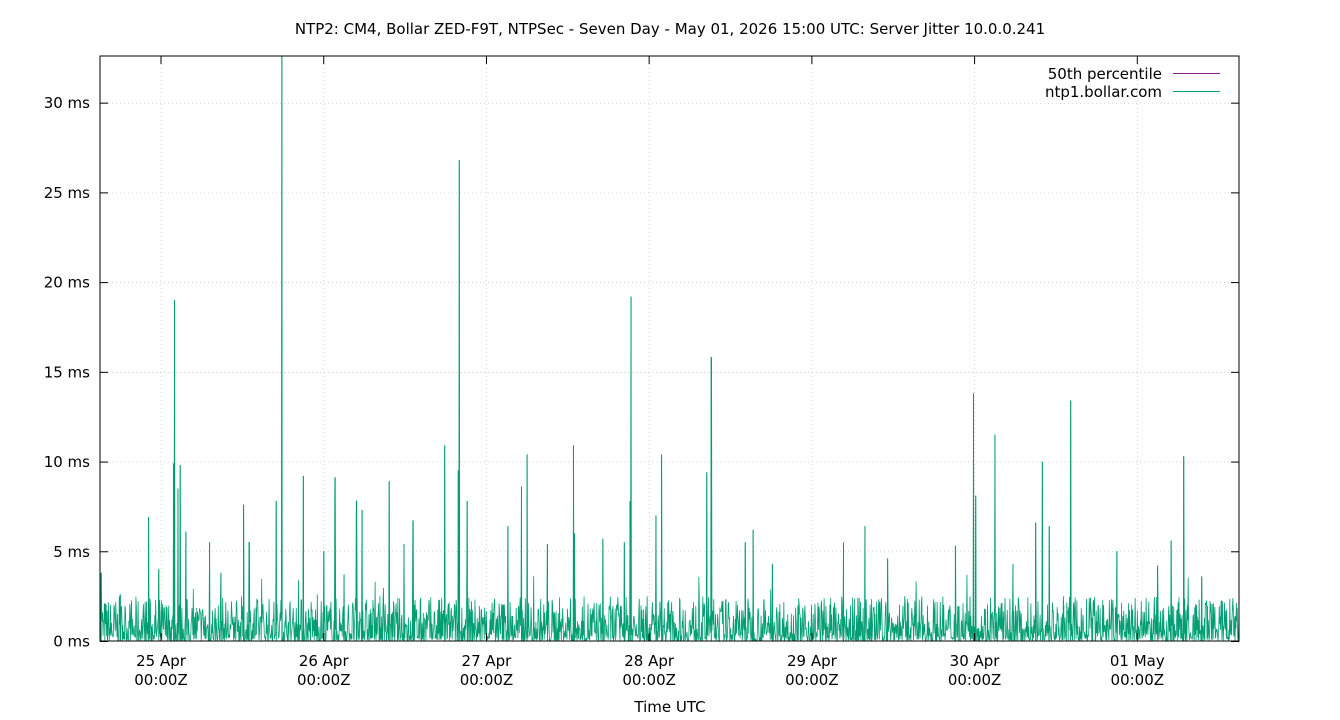 This screenshot has height=720, width=1340. What do you see at coordinates (669, 707) in the screenshot?
I see `x-axis-label: Time UTC` at bounding box center [669, 707].